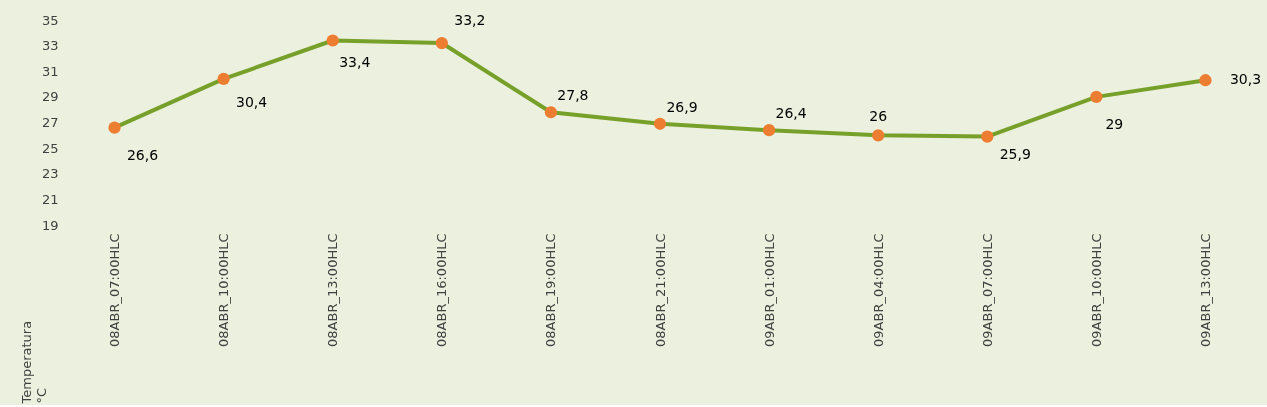 The height and width of the screenshot is (407, 1267). What do you see at coordinates (769, 290) in the screenshot?
I see `x-tick-label: 09ABR_01:00HLC` at bounding box center [769, 290].